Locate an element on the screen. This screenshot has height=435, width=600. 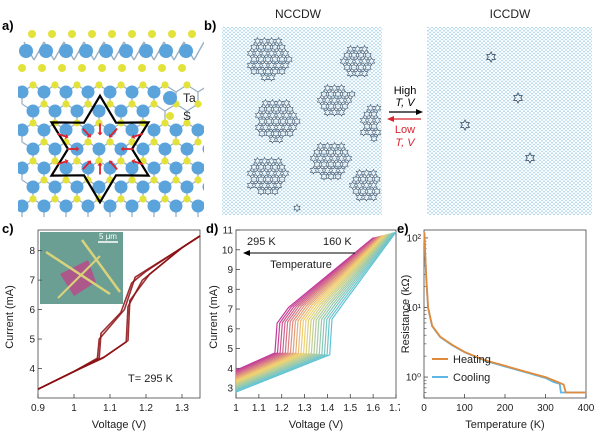
y-tick-label: 6 is located at coordinates (230, 329).